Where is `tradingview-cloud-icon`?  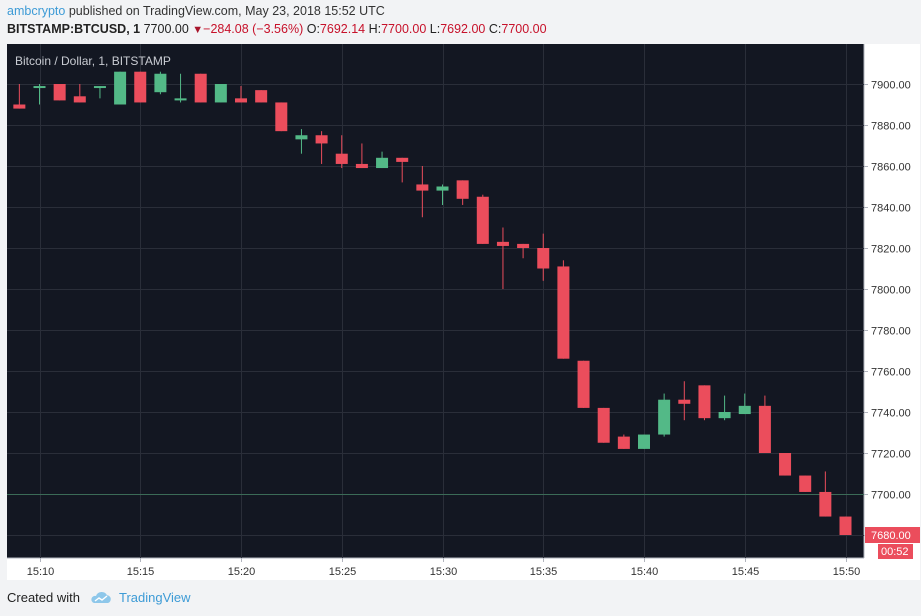
tradingview-cloud-icon is located at coordinates (101, 597).